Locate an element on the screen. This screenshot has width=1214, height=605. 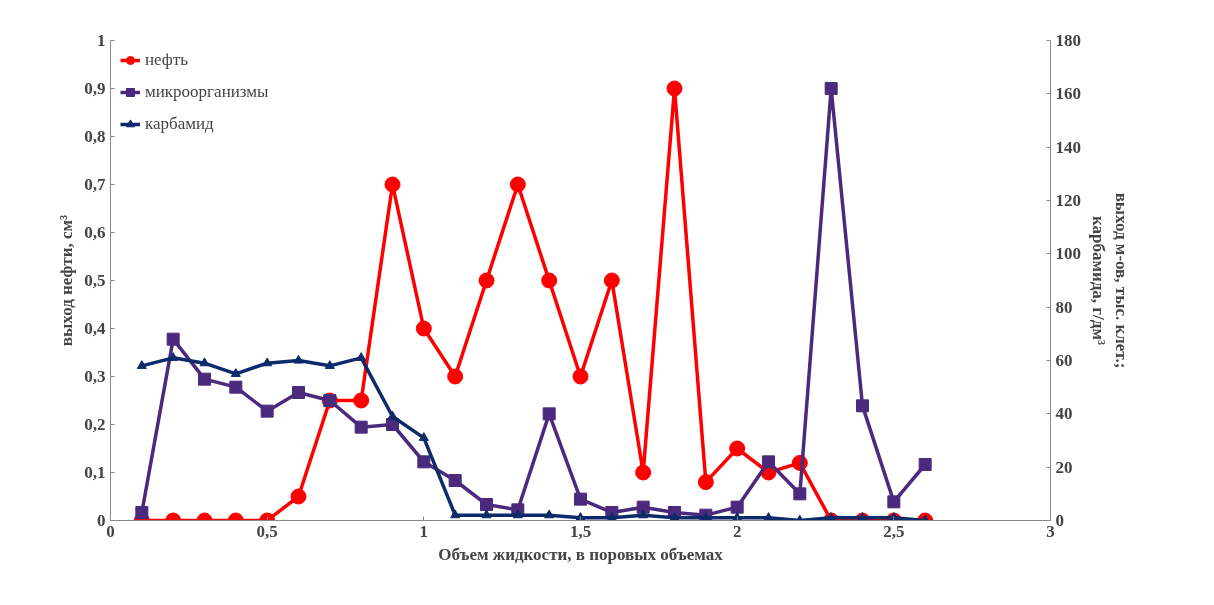
y2-tick-label: 100 is located at coordinates (1068, 254).